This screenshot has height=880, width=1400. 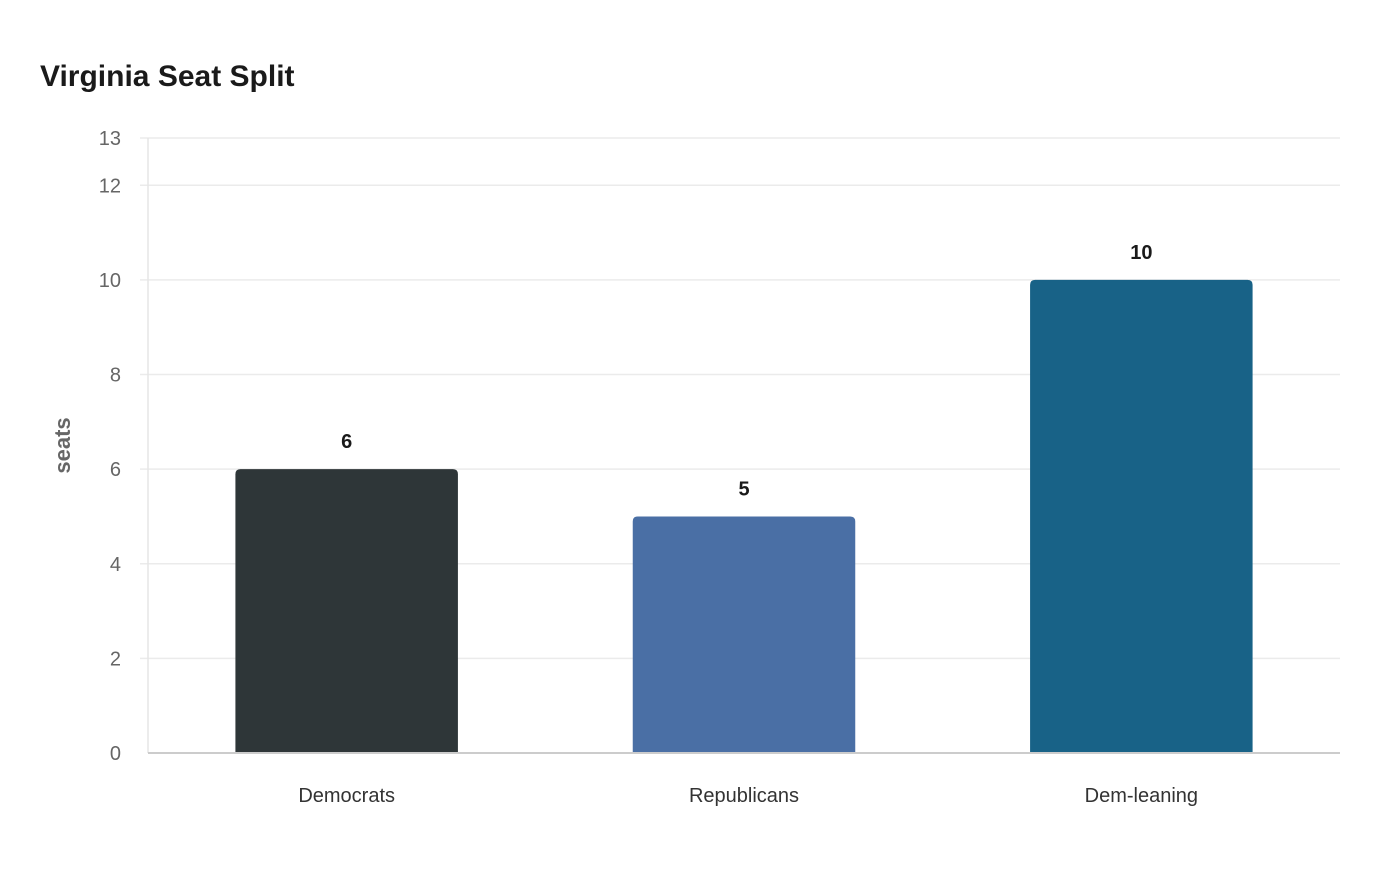 I want to click on chart-title: Virginia Seat Split, so click(x=167, y=76).